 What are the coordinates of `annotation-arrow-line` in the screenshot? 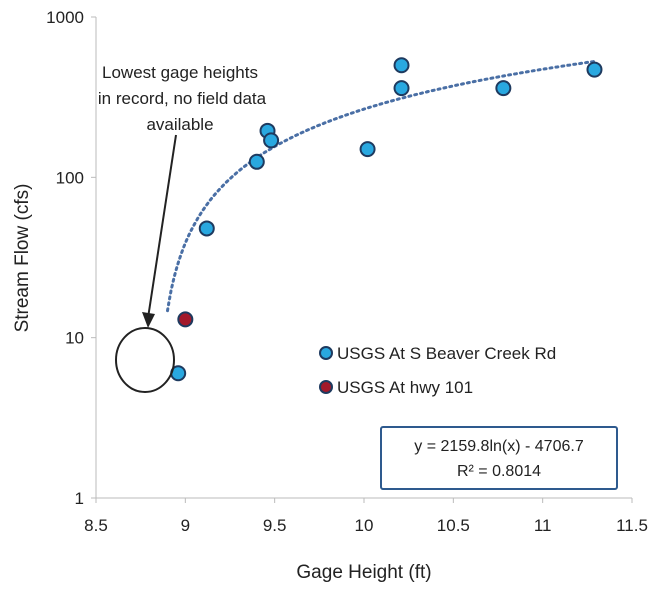 It's located at (162, 226).